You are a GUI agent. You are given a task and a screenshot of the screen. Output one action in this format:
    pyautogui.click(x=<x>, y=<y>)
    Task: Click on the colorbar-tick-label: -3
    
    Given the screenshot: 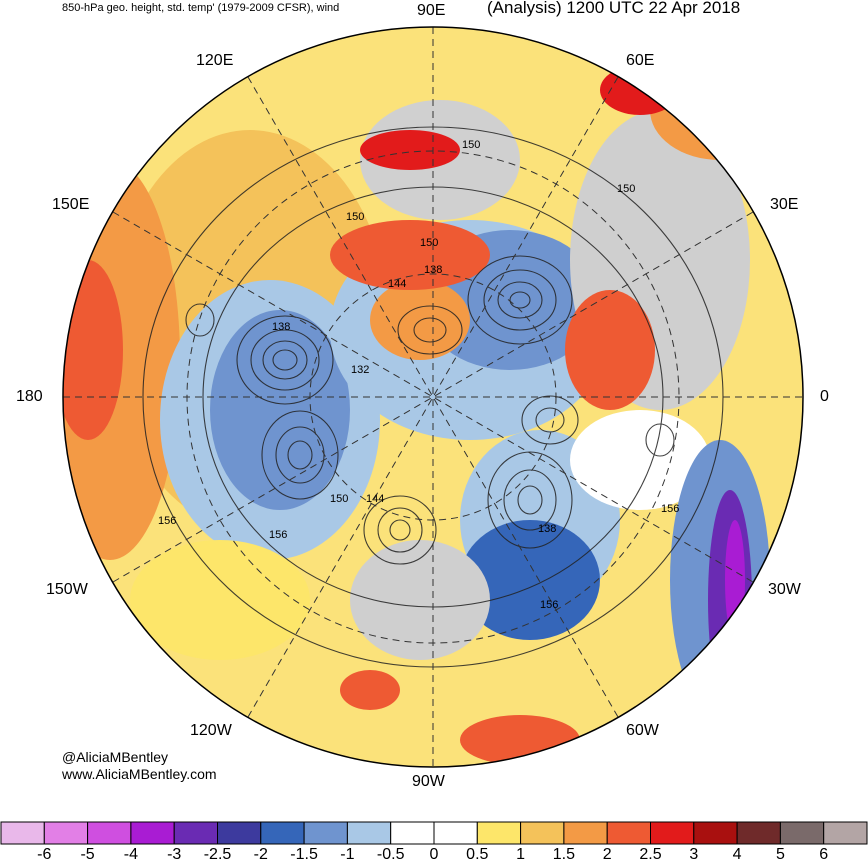 What is the action you would take?
    pyautogui.click(x=174, y=854)
    